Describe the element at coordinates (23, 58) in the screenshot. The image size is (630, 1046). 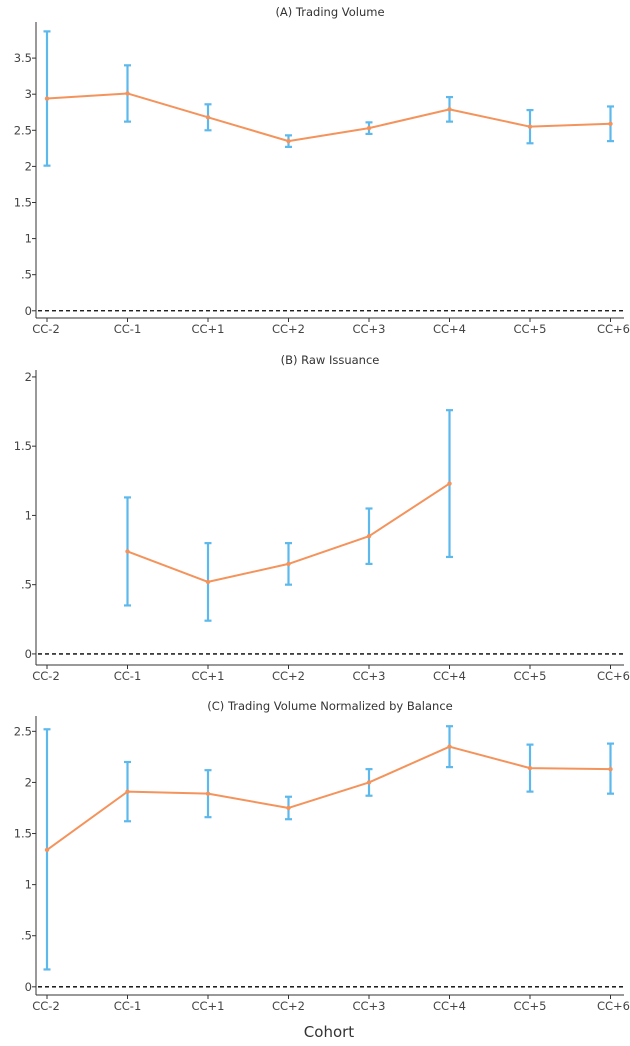
I see `y-tick-label: 3.5` at that location.